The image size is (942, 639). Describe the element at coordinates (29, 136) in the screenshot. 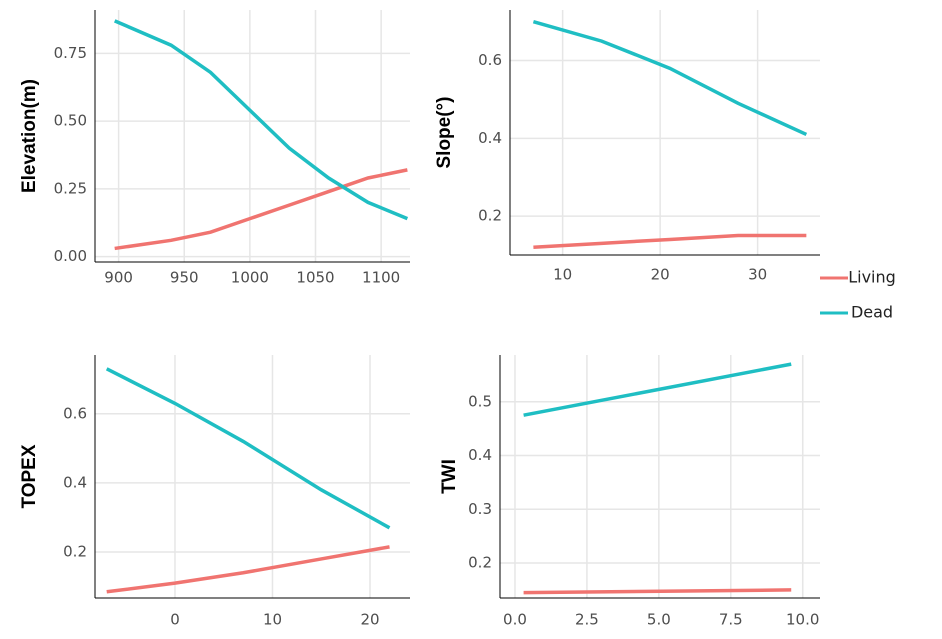

I see `y-axis-label: Elevation(m)` at that location.